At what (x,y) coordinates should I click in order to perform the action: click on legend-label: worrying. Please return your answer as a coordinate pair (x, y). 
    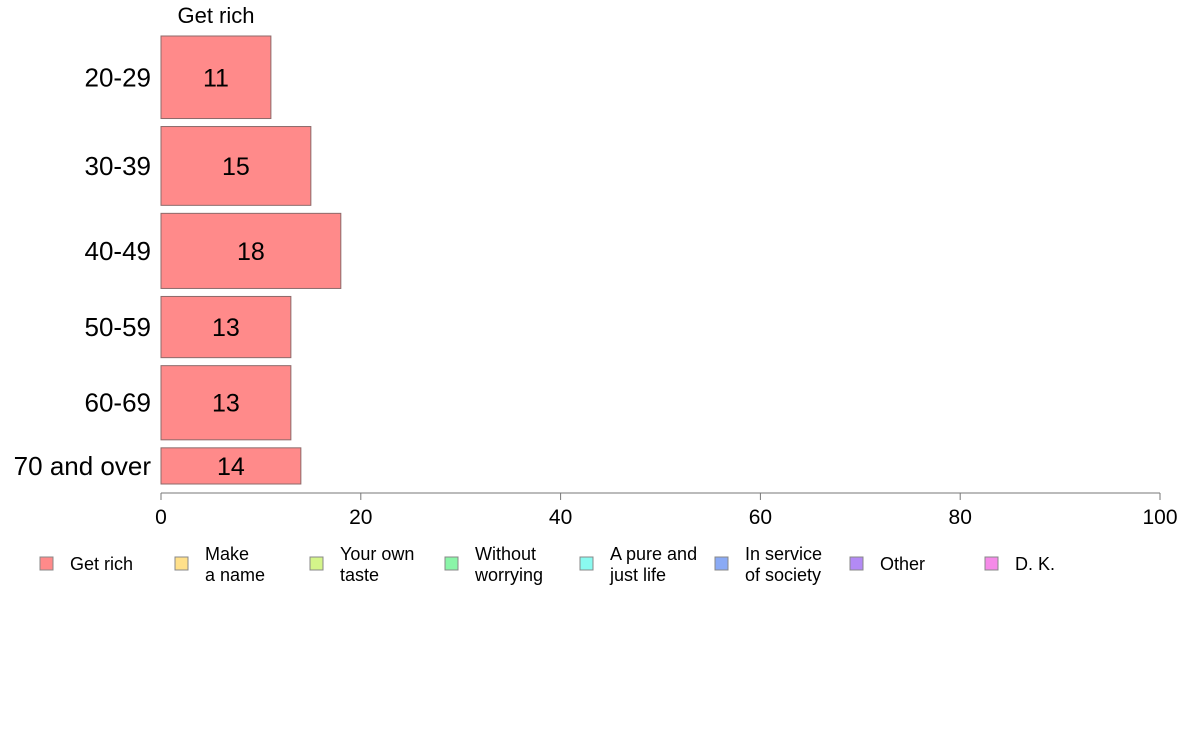
    Looking at the image, I should click on (508, 575).